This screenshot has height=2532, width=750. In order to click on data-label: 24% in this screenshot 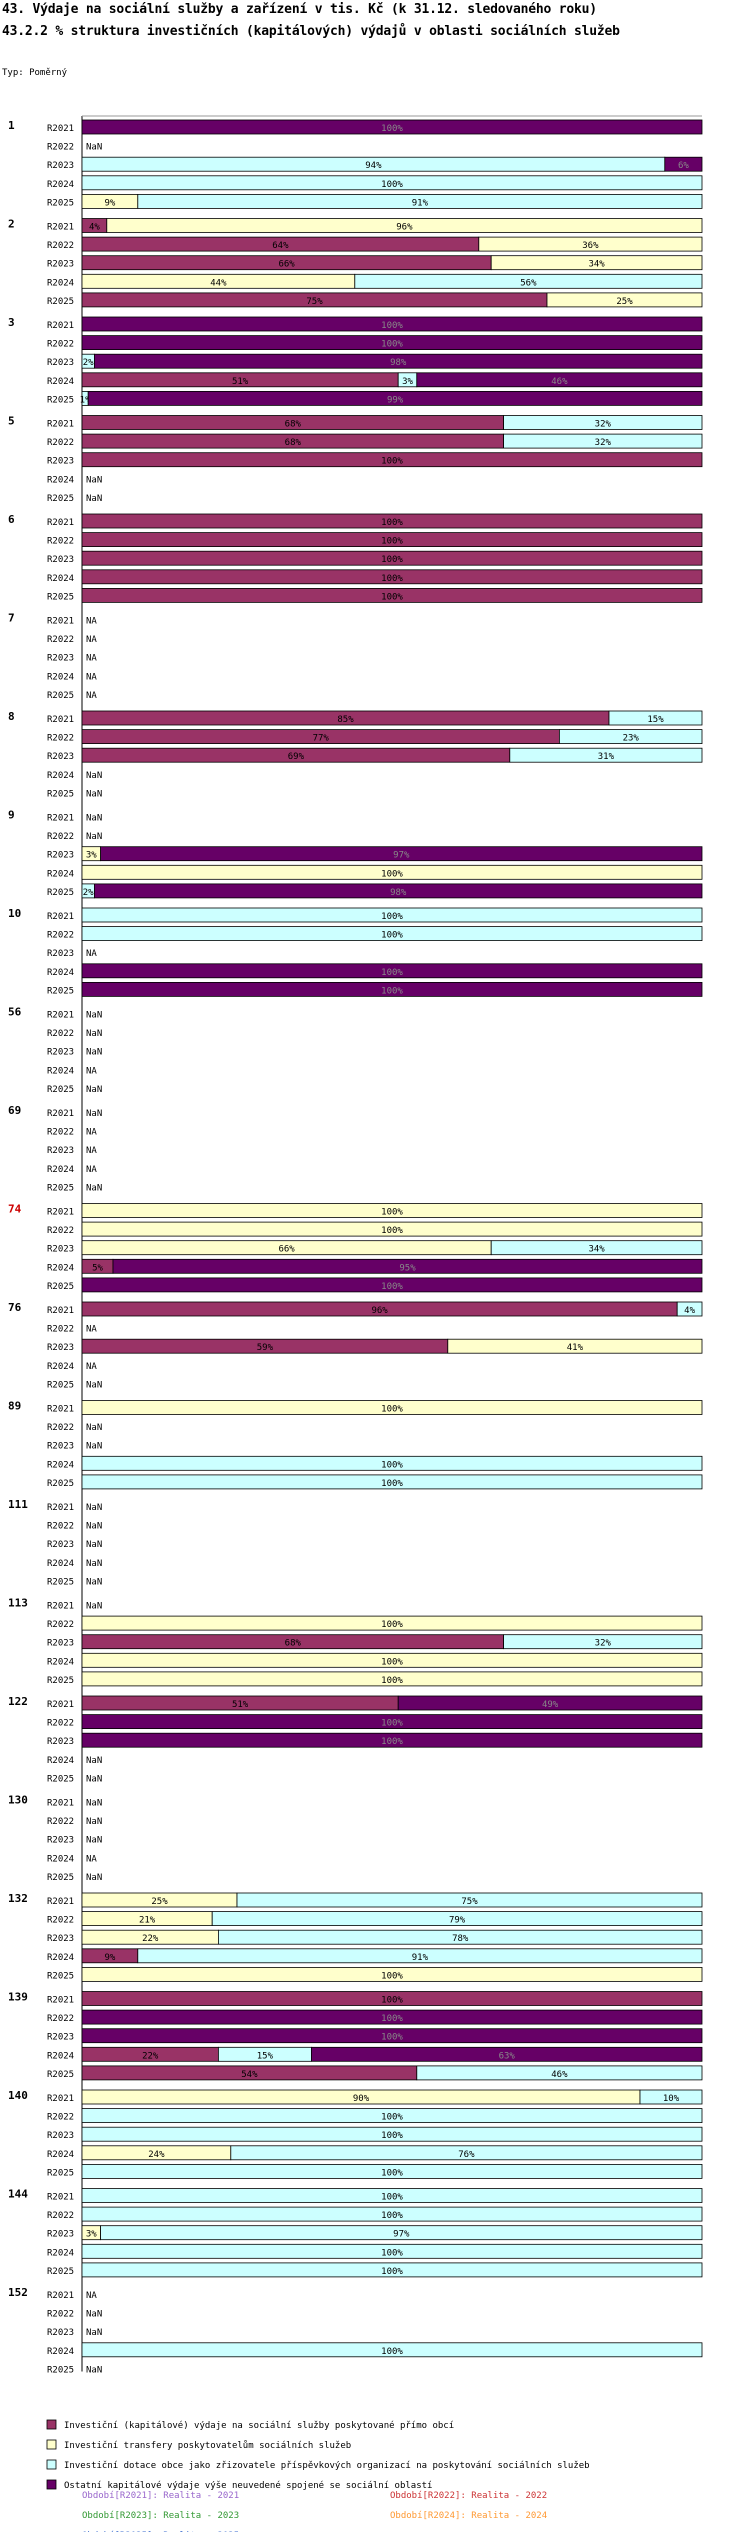, I will do `click(156, 2155)`.